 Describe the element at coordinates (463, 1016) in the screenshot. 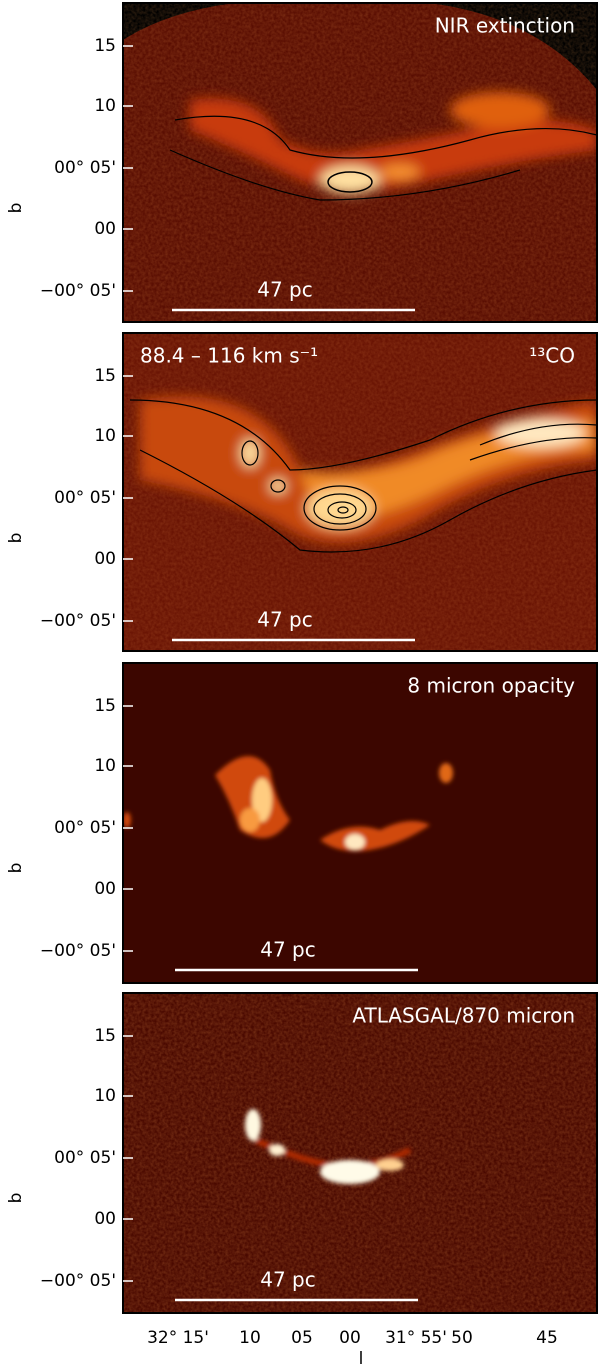

I see `panel-label: ATLASGAL/870 micron` at that location.